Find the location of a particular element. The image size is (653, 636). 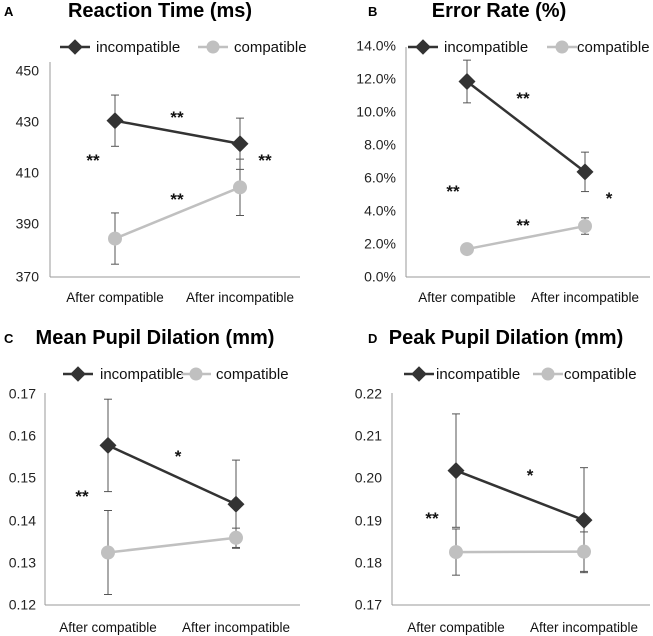

y-tick-label: 0.16 is located at coordinates (22, 436).